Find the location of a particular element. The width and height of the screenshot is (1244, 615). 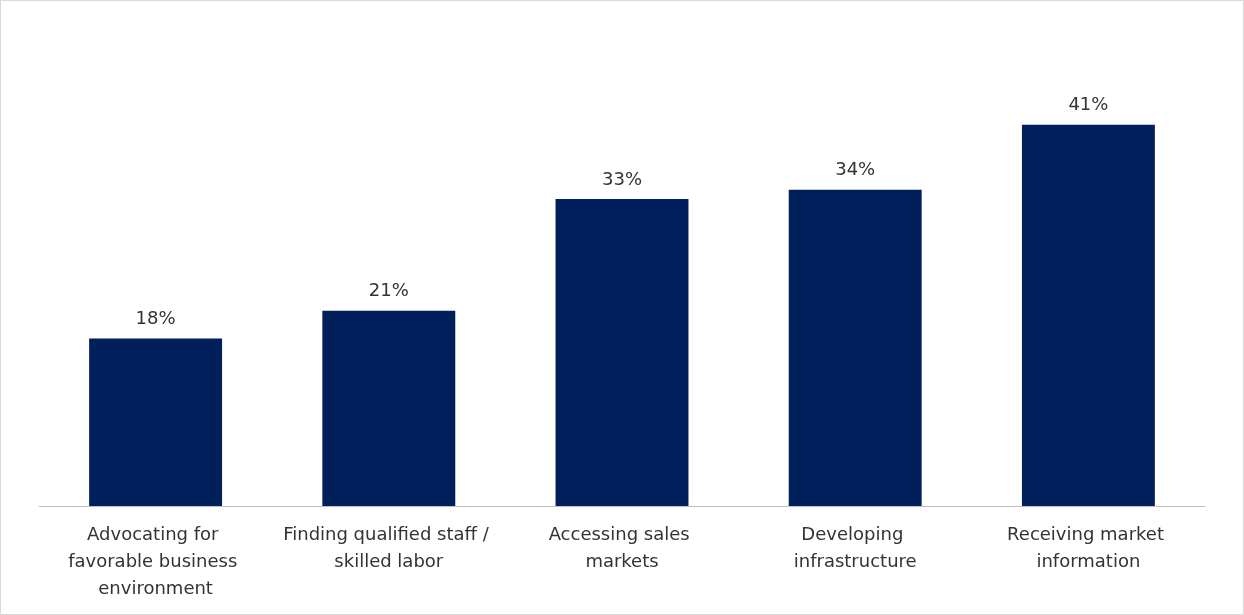

data-label: 41% is located at coordinates (1088, 104).